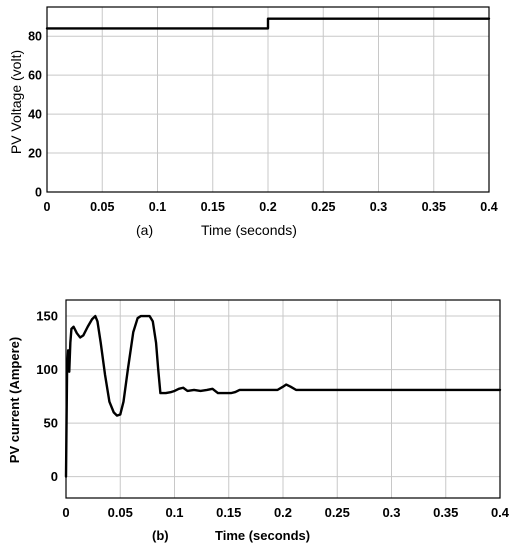  What do you see at coordinates (434, 207) in the screenshot?
I see `voltage-x-tick-label: 0.35` at bounding box center [434, 207].